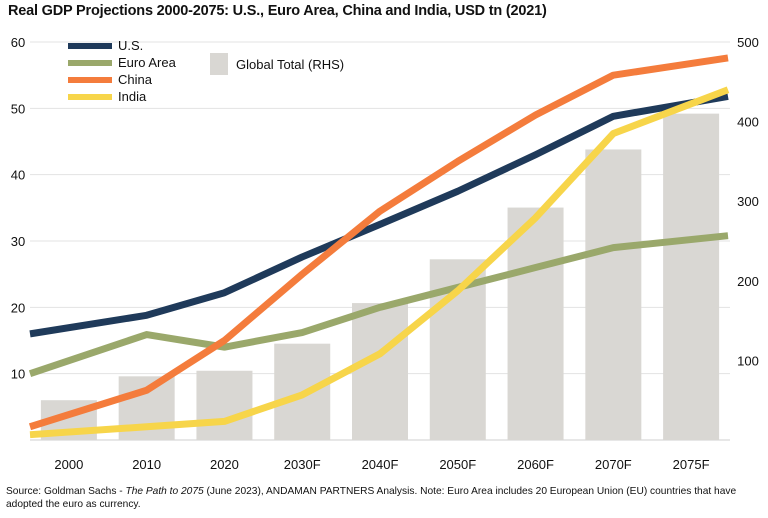 This screenshot has width=768, height=518. What do you see at coordinates (748, 360) in the screenshot?
I see `y-tick-label-right: 100` at bounding box center [748, 360].